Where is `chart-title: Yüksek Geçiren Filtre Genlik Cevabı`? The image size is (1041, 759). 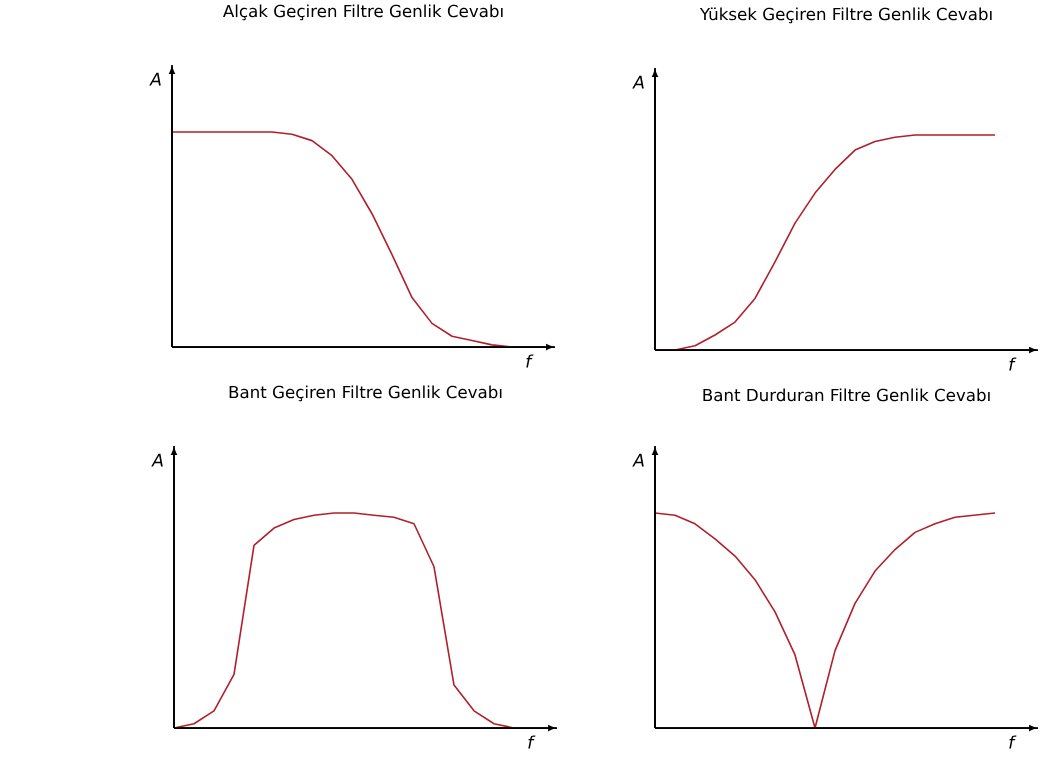 chart-title: Yüksek Geçiren Filtre Genlik Cevabı is located at coordinates (845, 15).